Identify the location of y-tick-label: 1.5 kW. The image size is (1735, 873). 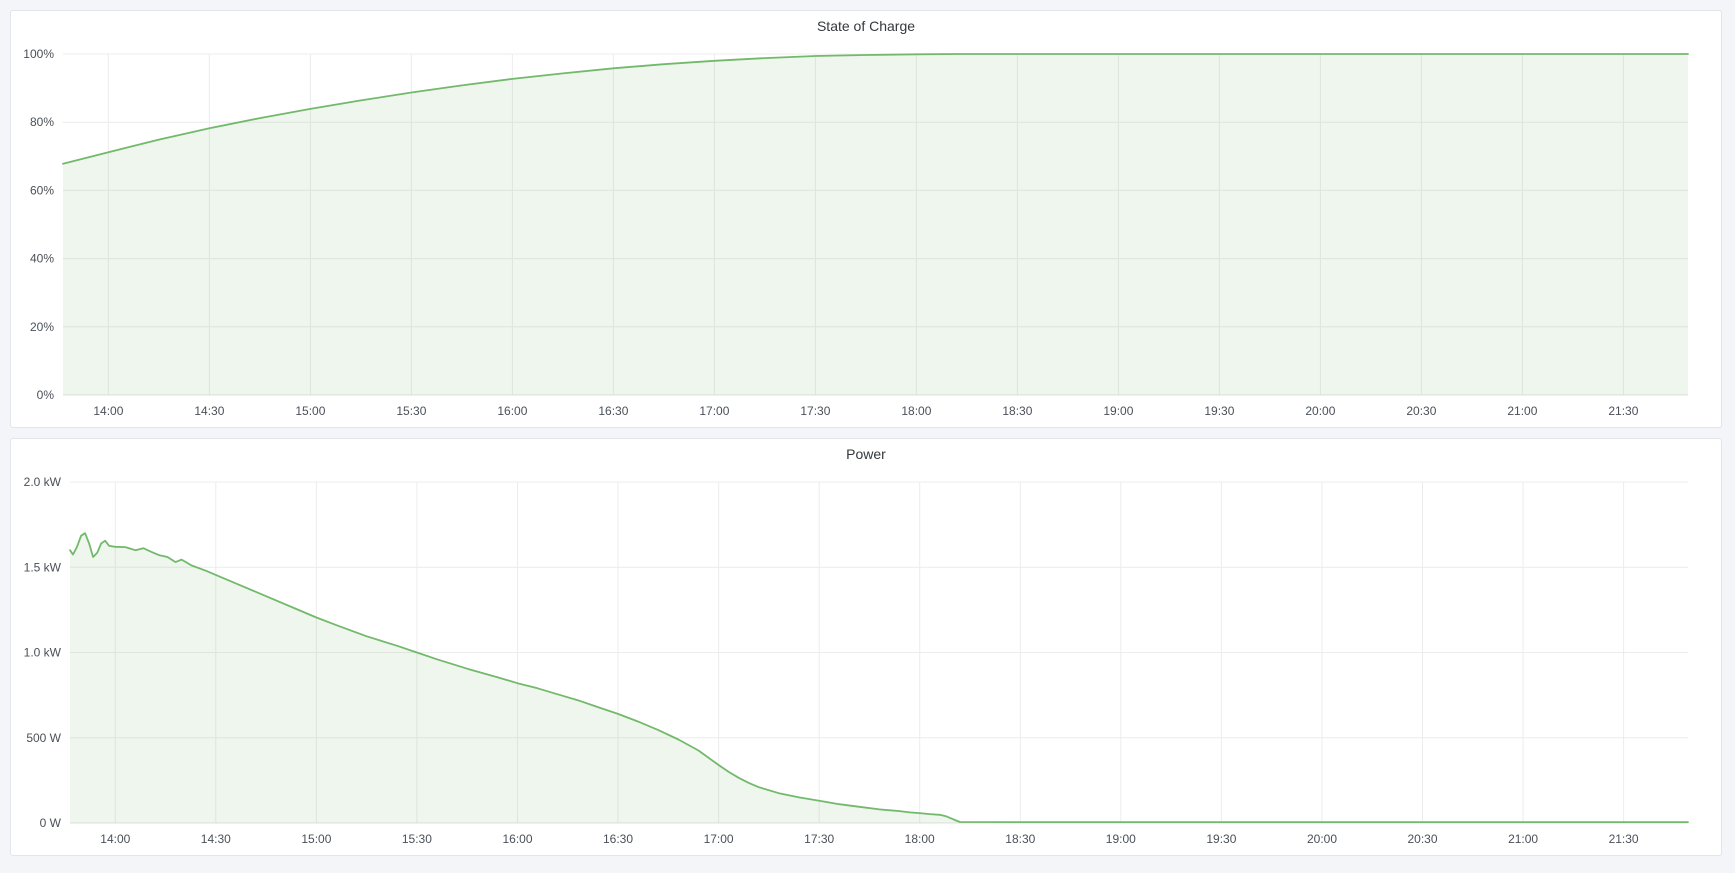
(43, 567).